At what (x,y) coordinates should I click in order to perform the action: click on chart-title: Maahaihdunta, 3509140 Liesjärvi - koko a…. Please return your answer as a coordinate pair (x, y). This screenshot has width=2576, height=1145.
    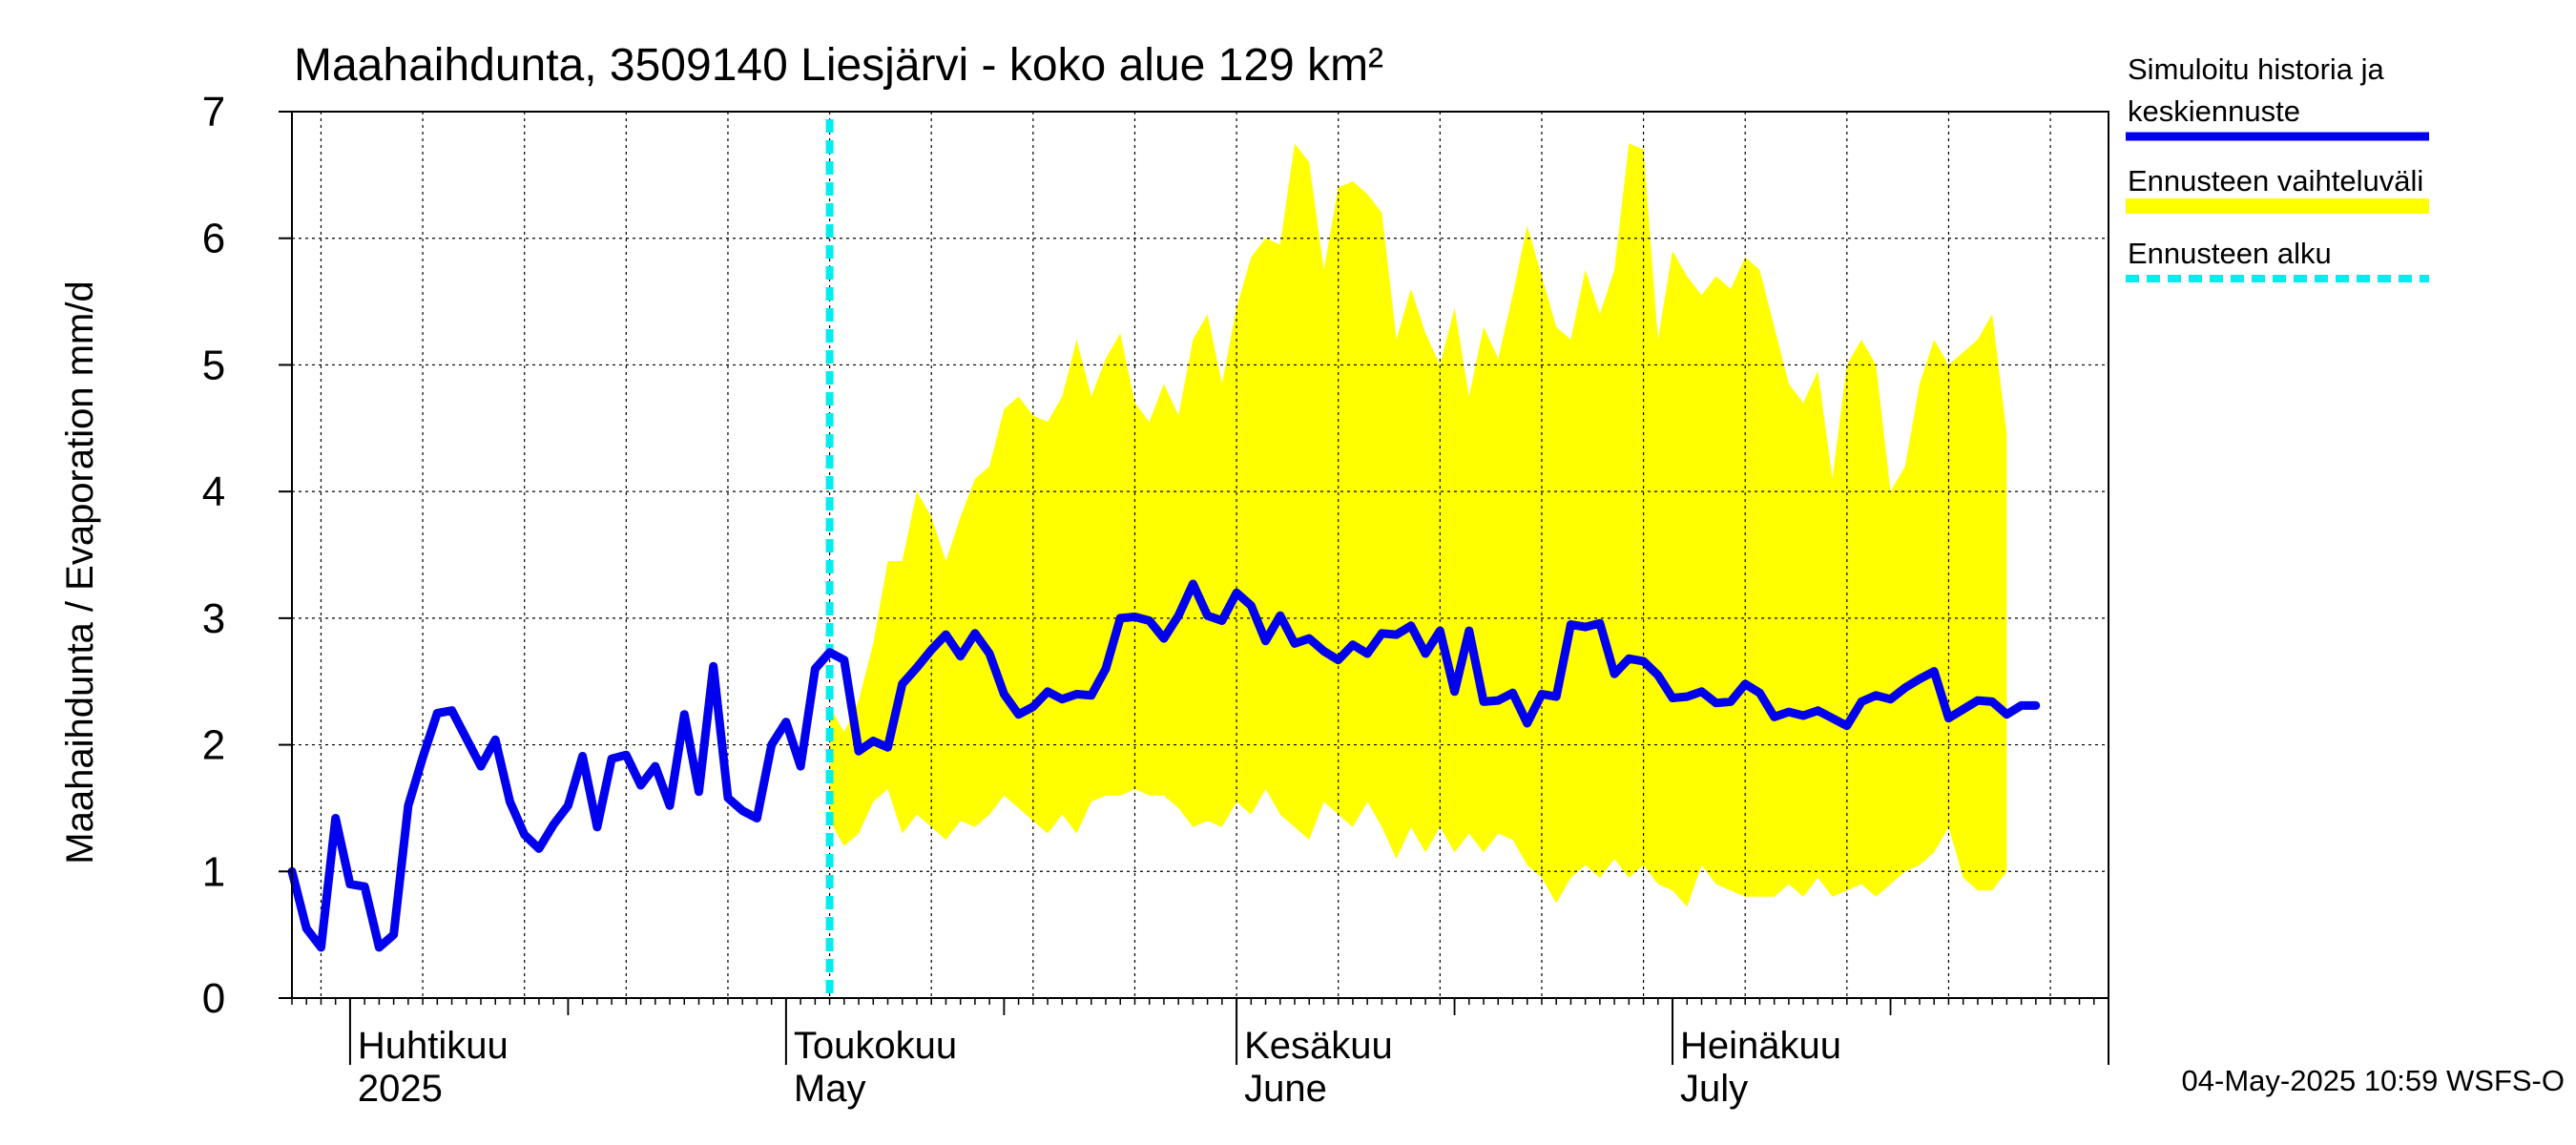
    Looking at the image, I should click on (838, 66).